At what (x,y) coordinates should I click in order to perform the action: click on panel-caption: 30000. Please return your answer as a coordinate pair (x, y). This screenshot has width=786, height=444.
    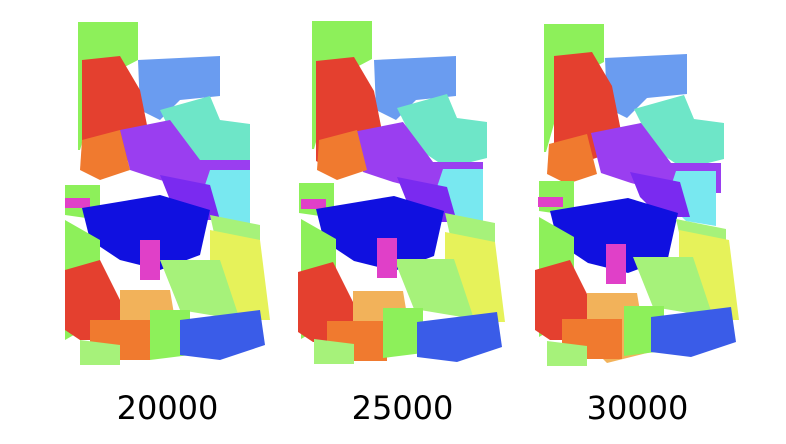
    Looking at the image, I should click on (637, 408).